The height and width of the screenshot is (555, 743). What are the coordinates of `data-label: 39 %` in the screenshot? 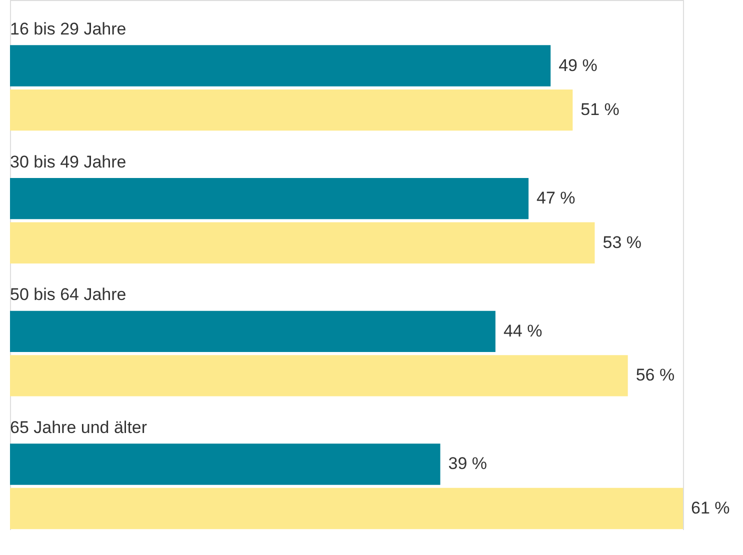 It's located at (468, 464).